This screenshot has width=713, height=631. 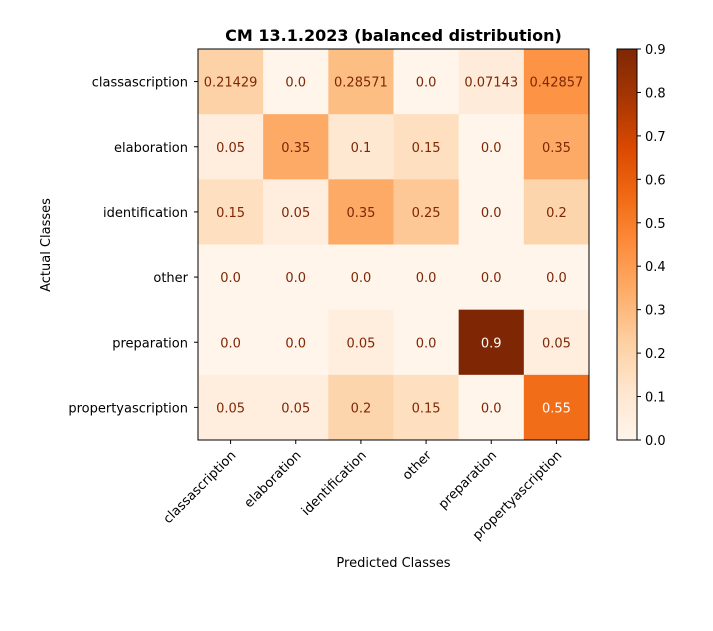 I want to click on cell-value-label: 0.55, so click(x=556, y=408).